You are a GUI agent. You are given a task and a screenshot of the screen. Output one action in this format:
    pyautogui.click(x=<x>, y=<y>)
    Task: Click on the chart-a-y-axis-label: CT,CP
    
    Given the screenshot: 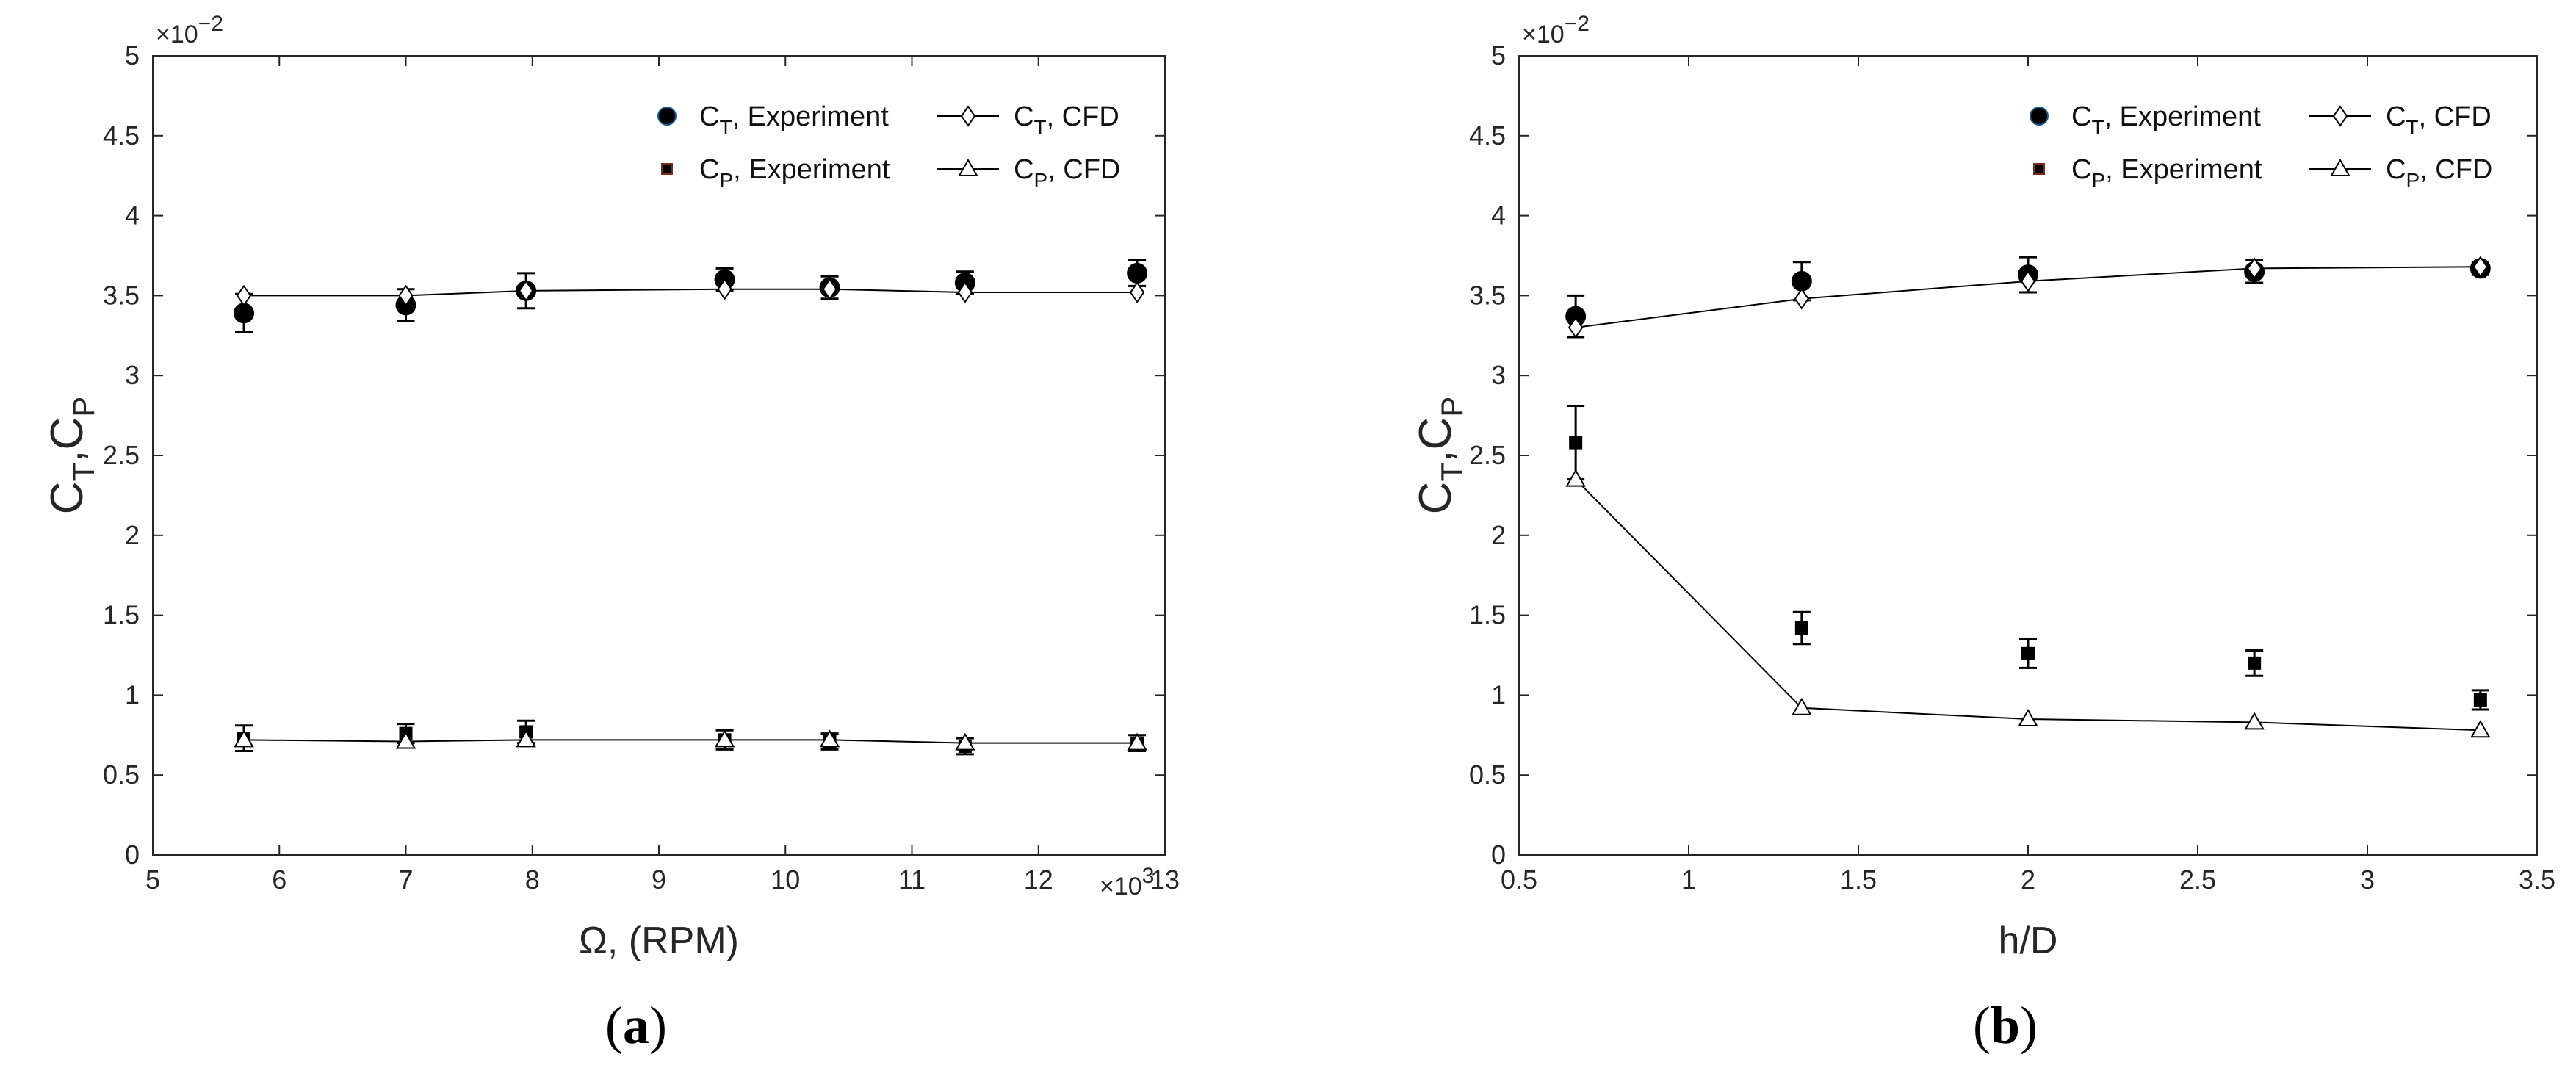 What is the action you would take?
    pyautogui.click(x=71, y=456)
    